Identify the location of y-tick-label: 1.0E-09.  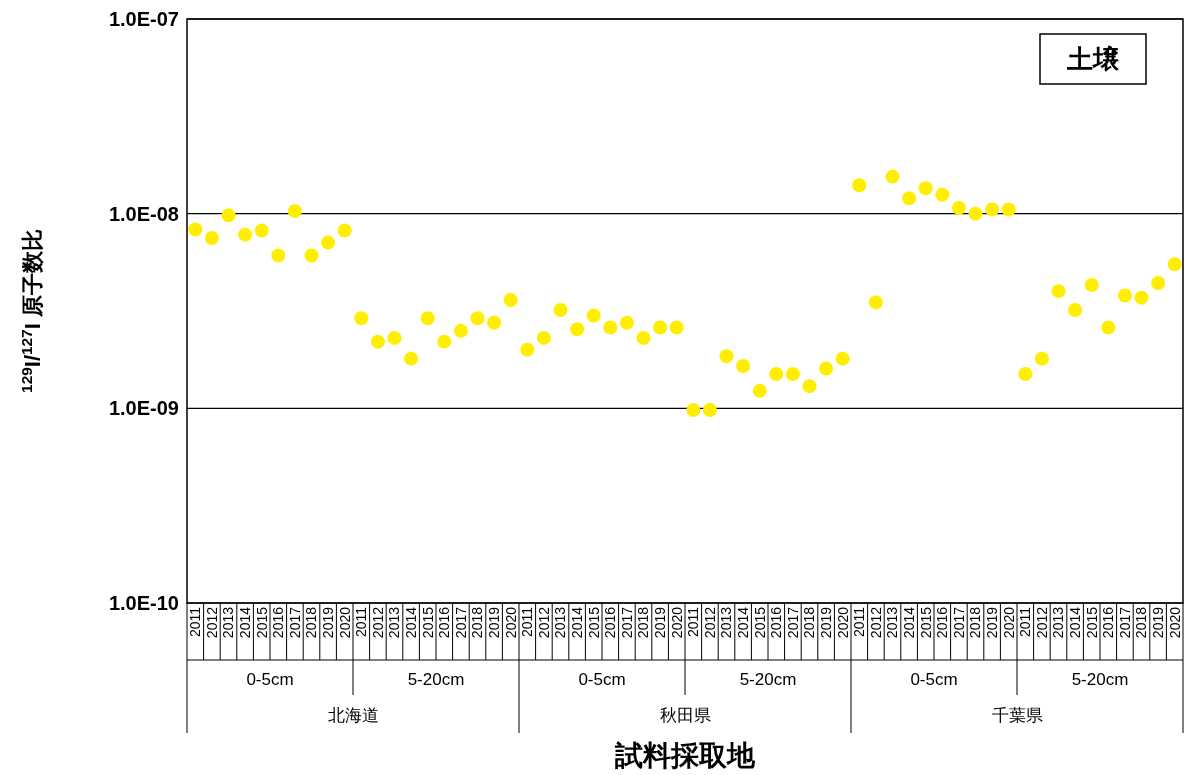
(143, 408).